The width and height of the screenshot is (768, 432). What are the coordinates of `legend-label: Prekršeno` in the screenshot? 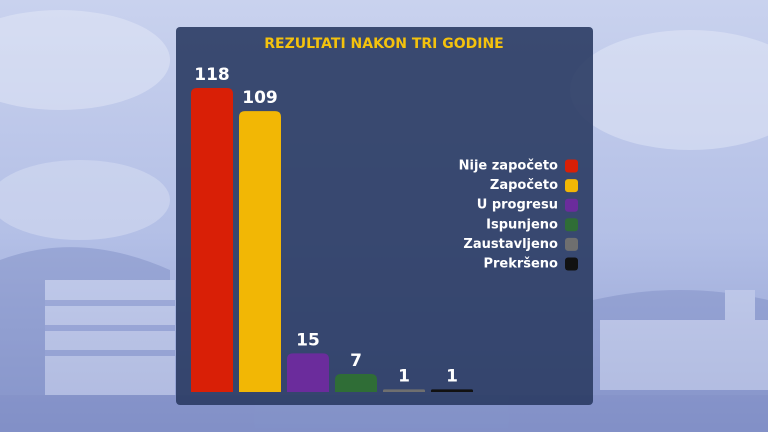 It's located at (520, 264).